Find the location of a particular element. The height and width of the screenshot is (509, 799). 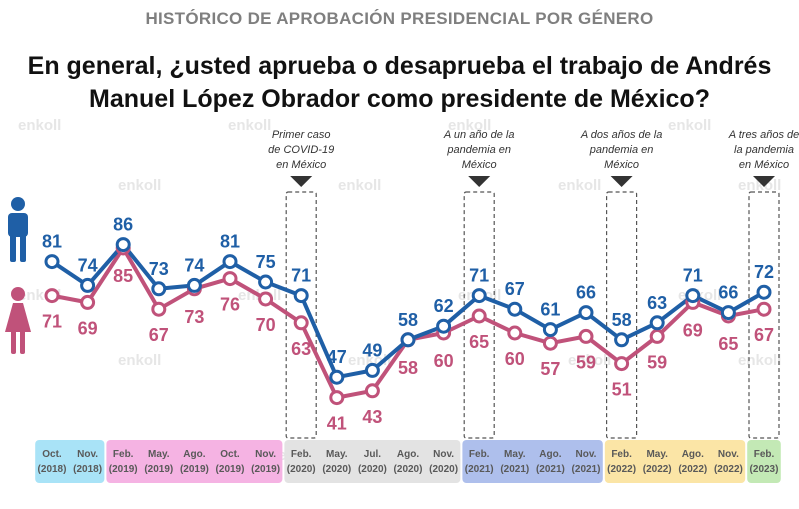

annotation-text: pandemia en is located at coordinates (478, 150).